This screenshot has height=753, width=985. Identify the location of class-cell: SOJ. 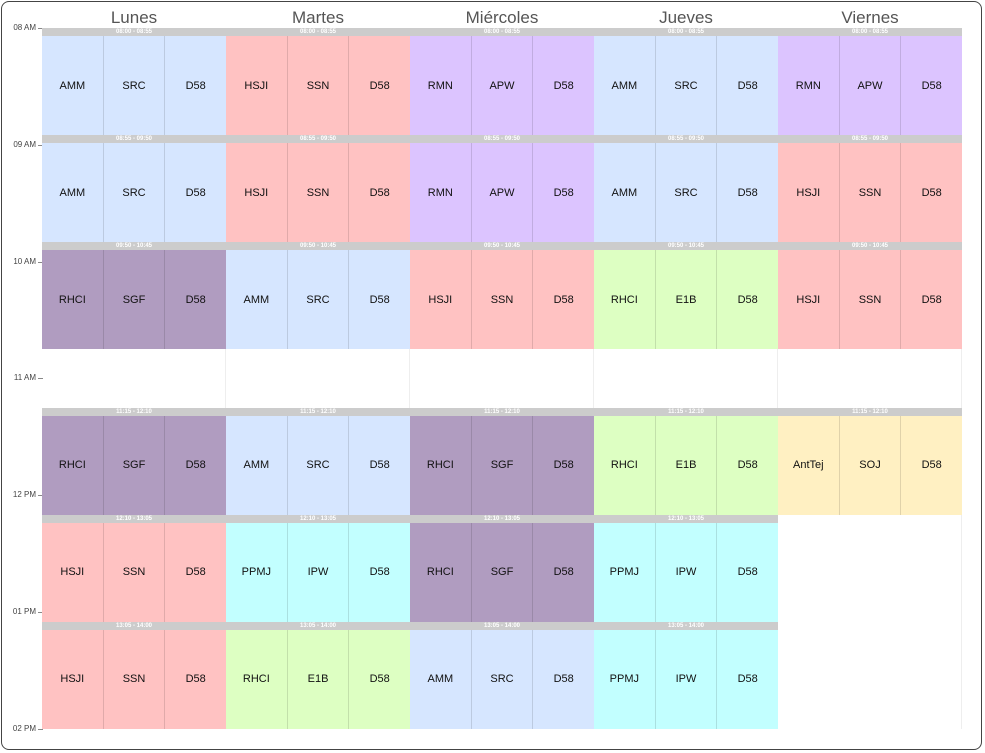
(871, 465).